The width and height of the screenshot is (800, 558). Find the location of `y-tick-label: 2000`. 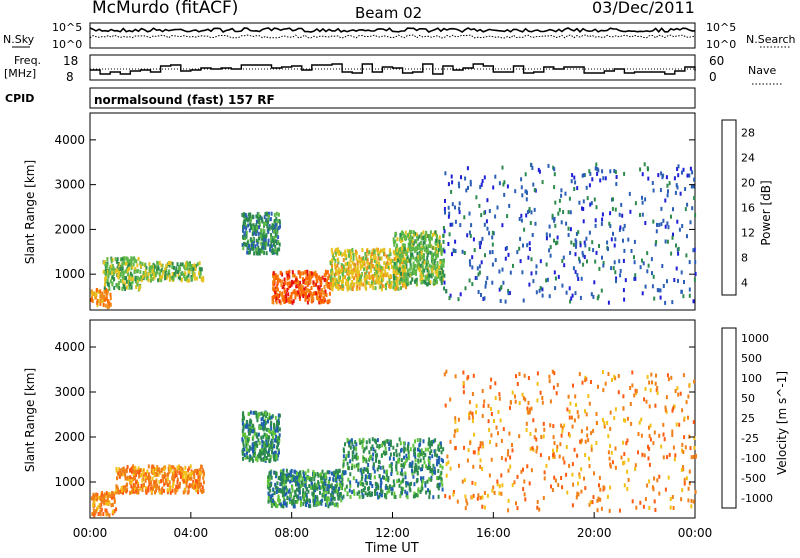

y-tick-label: 2000 is located at coordinates (69, 229).